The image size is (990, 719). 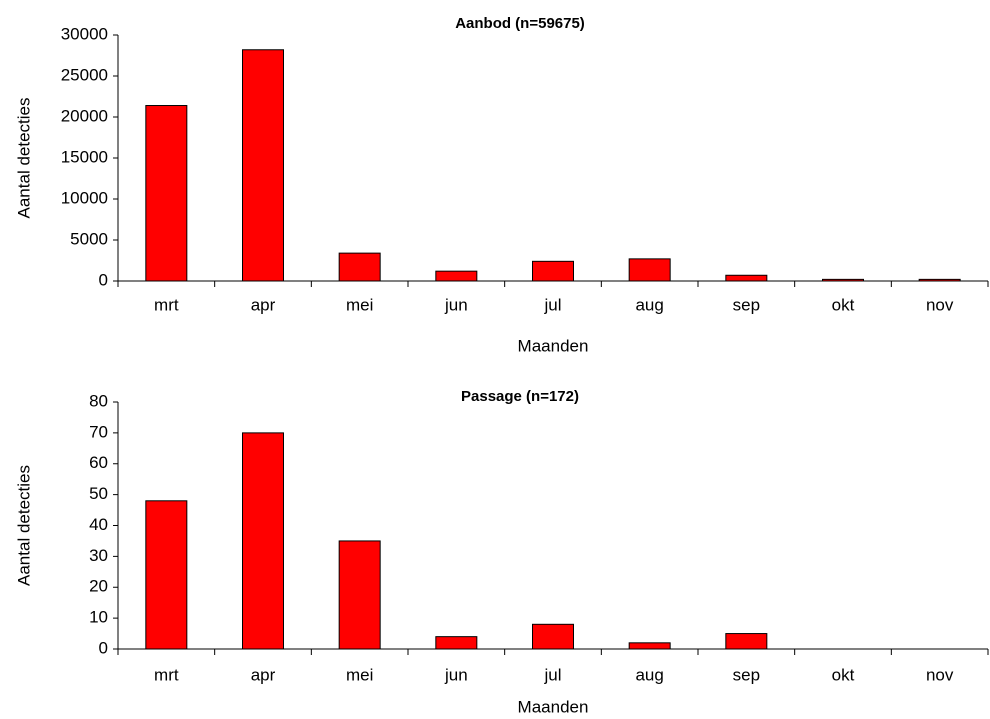 What do you see at coordinates (520, 396) in the screenshot?
I see `chart-title: Passage (n=172)` at bounding box center [520, 396].